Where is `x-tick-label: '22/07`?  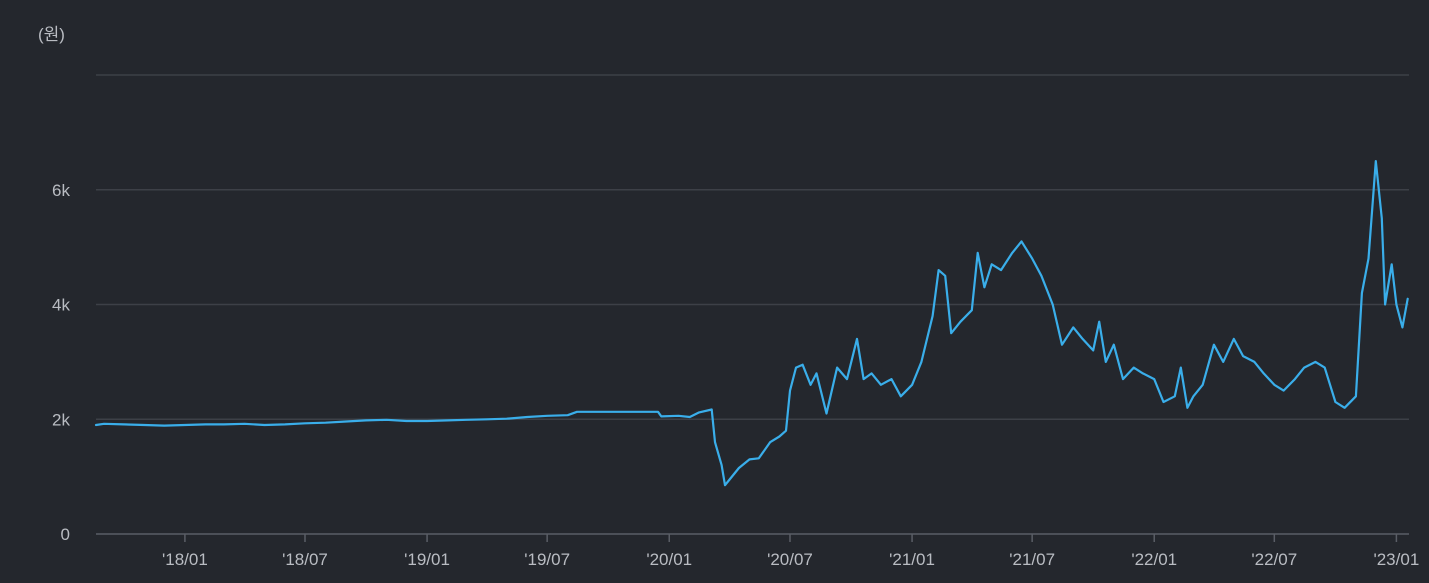
x-tick-label: '22/07 is located at coordinates (1274, 559).